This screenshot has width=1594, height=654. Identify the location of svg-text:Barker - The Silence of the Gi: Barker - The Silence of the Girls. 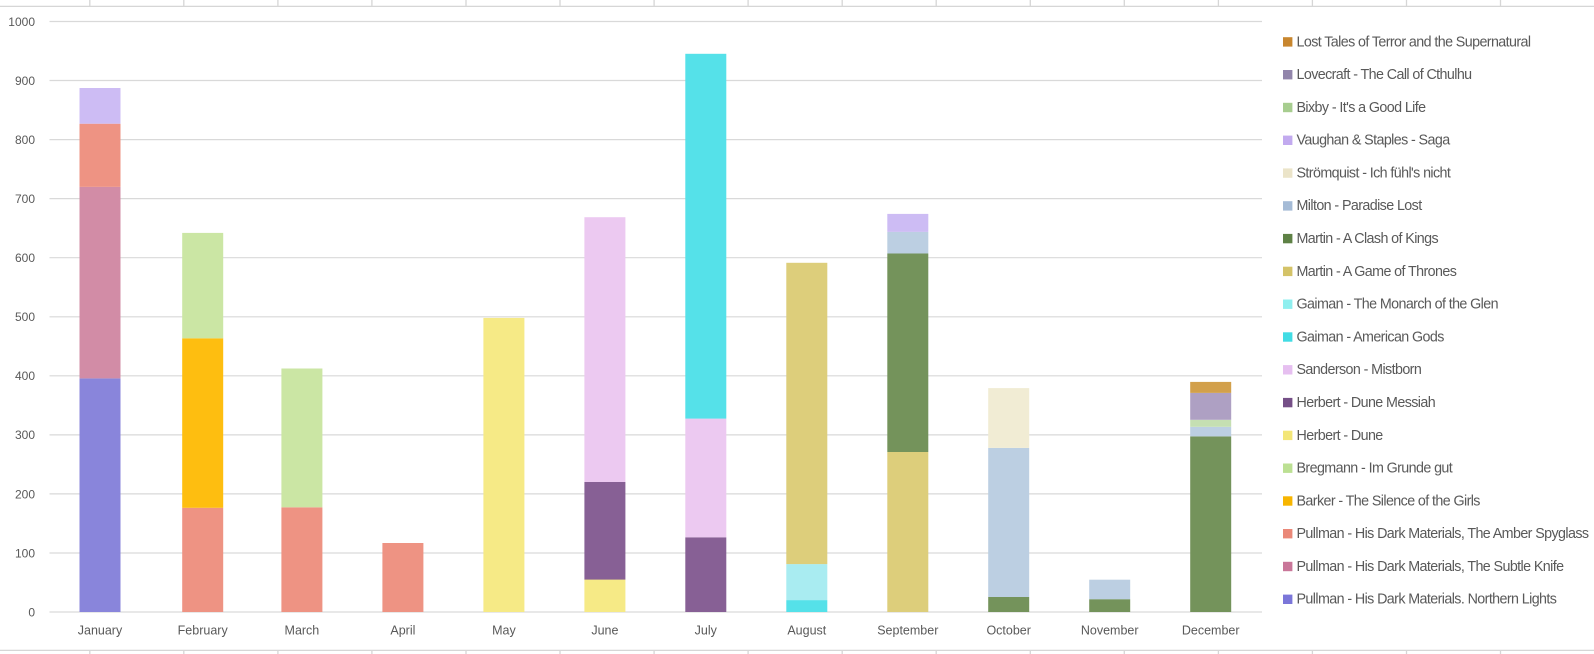
(1389, 501).